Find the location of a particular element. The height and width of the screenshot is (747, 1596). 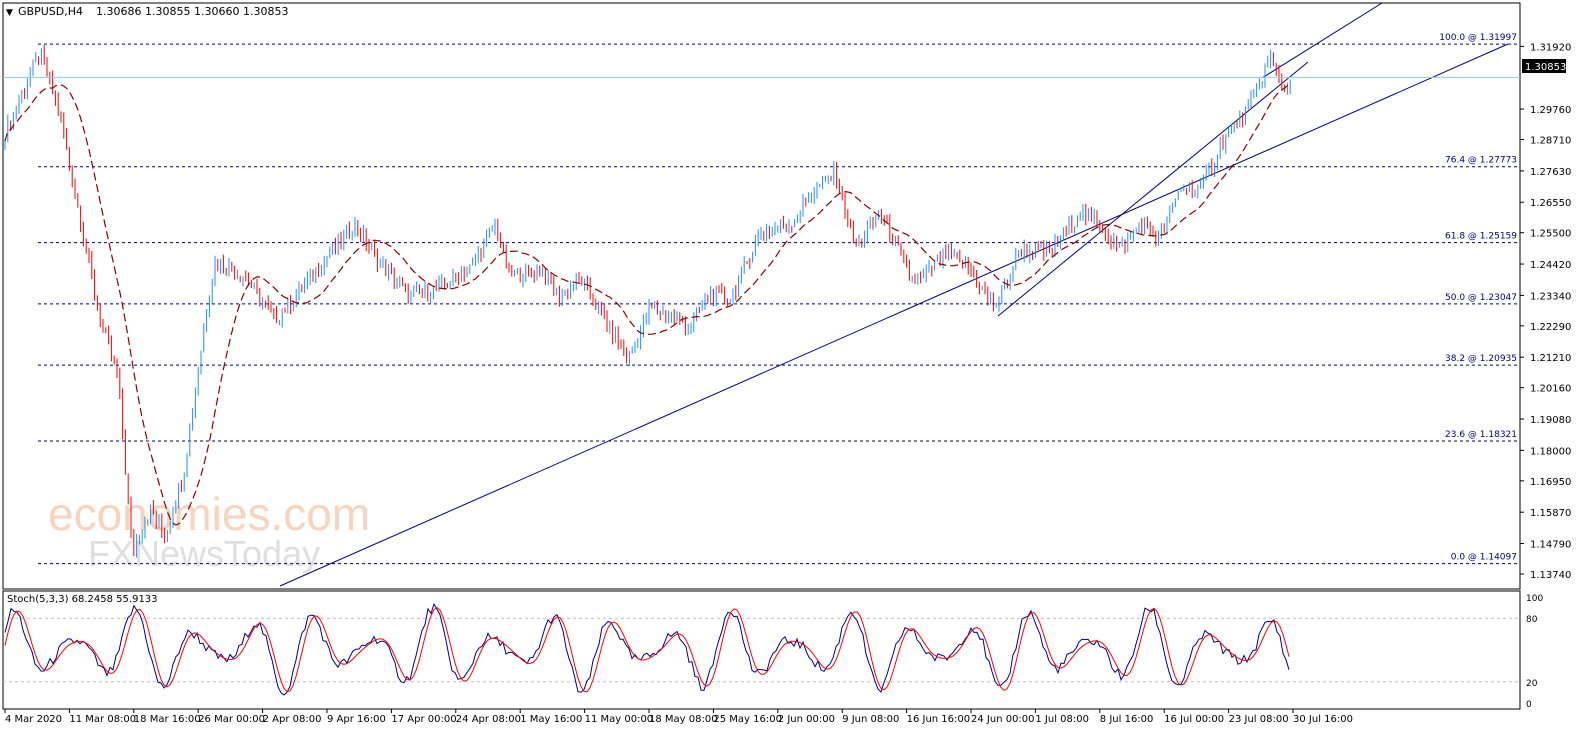

stoch-level-label: 100 is located at coordinates (1534, 599).